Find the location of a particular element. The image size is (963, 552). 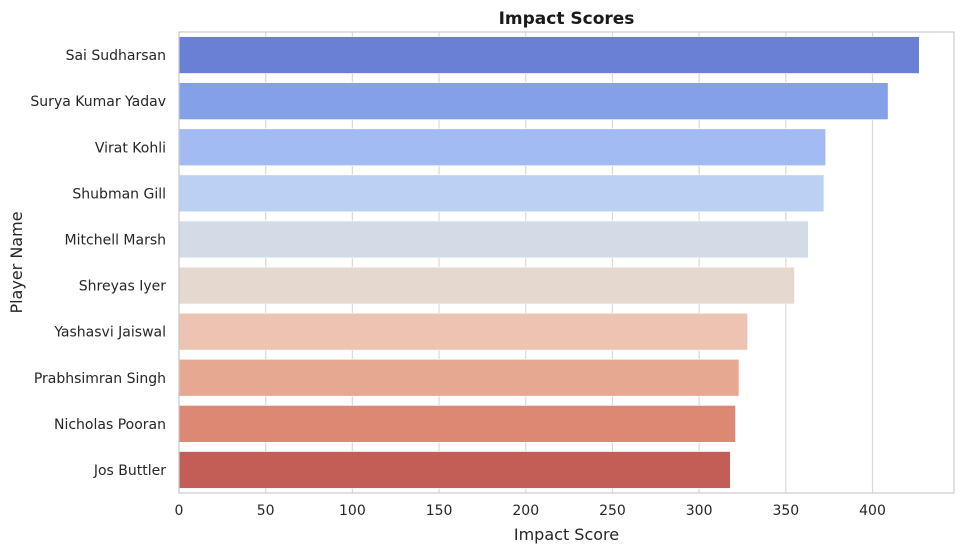

x-tick-label: 100 is located at coordinates (352, 511).